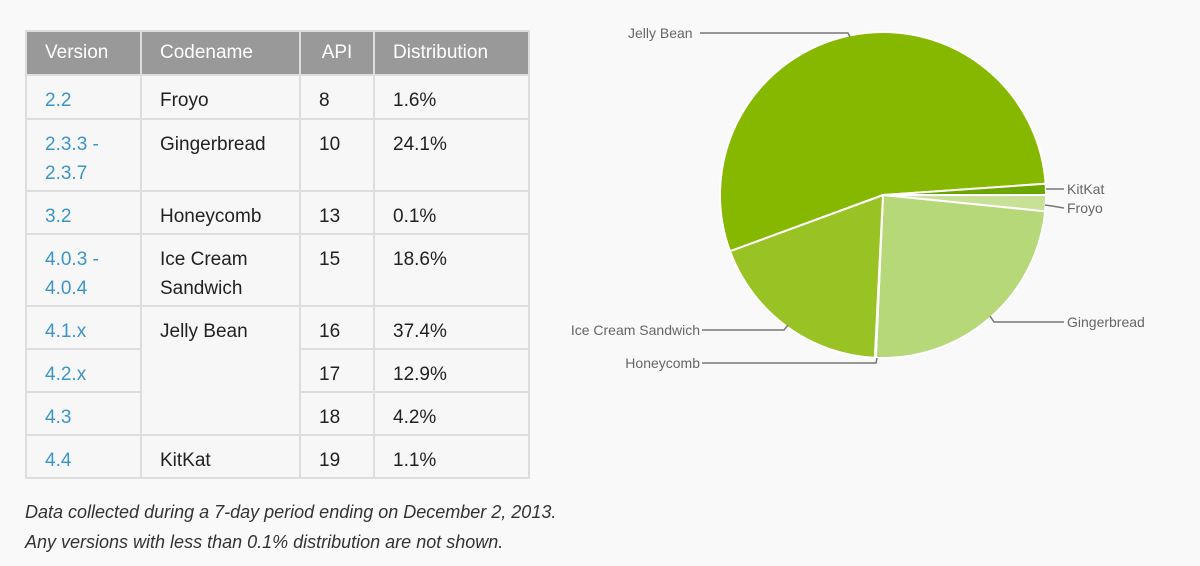 The image size is (1200, 566). I want to click on version-line: 4.0.3 -, so click(72, 259).